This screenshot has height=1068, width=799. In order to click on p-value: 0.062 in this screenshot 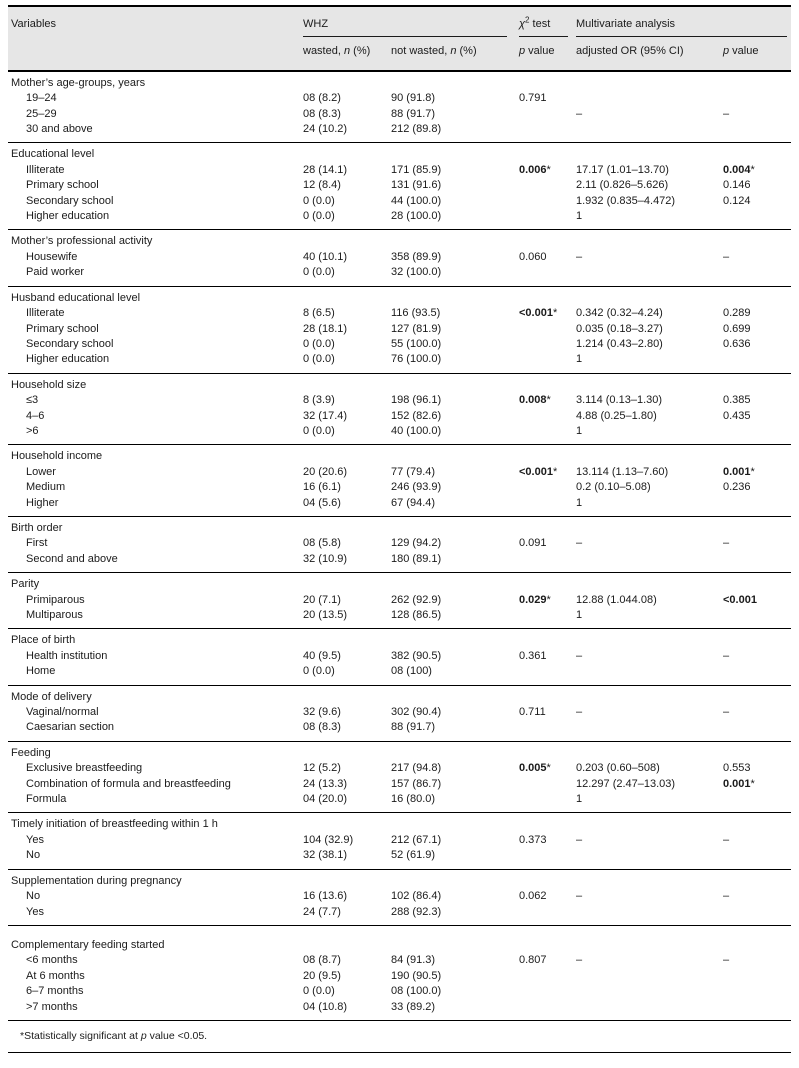, I will do `click(533, 896)`.